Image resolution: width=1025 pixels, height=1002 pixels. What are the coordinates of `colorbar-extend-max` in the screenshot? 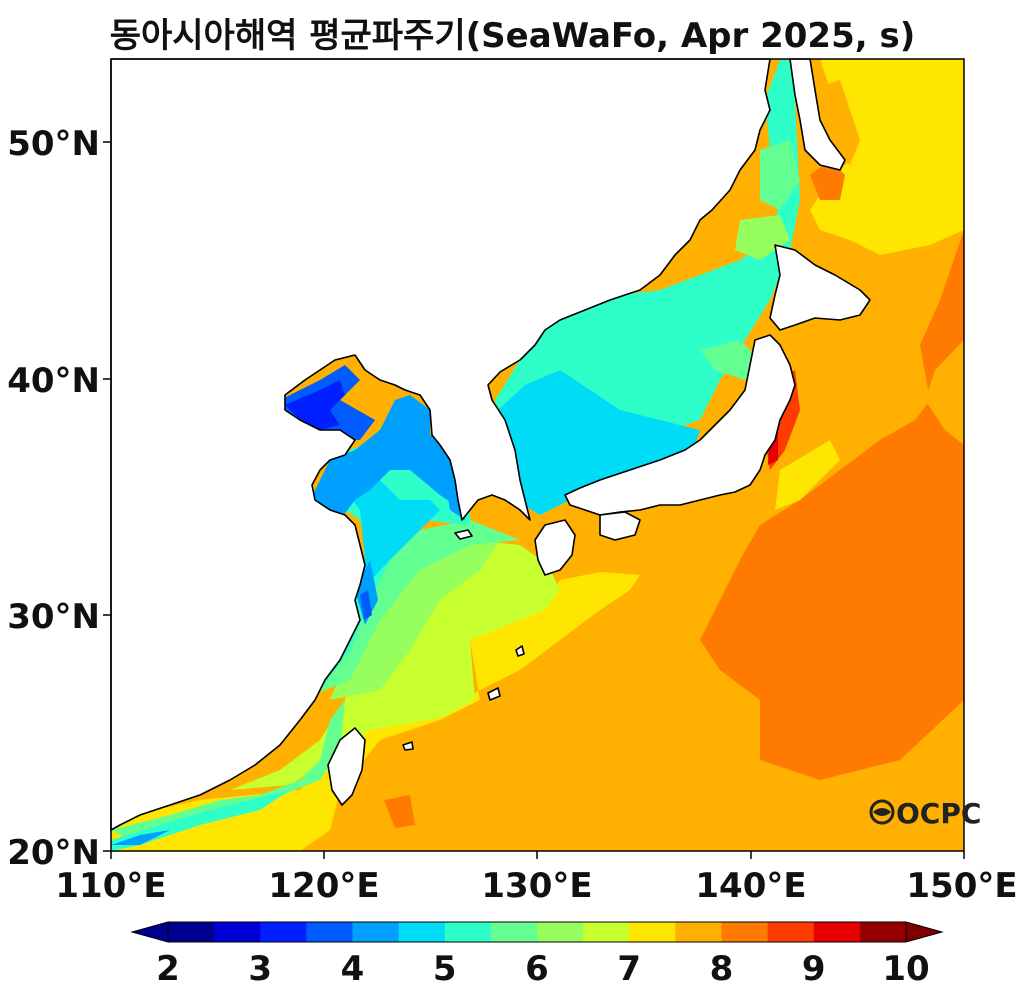 It's located at (924, 932).